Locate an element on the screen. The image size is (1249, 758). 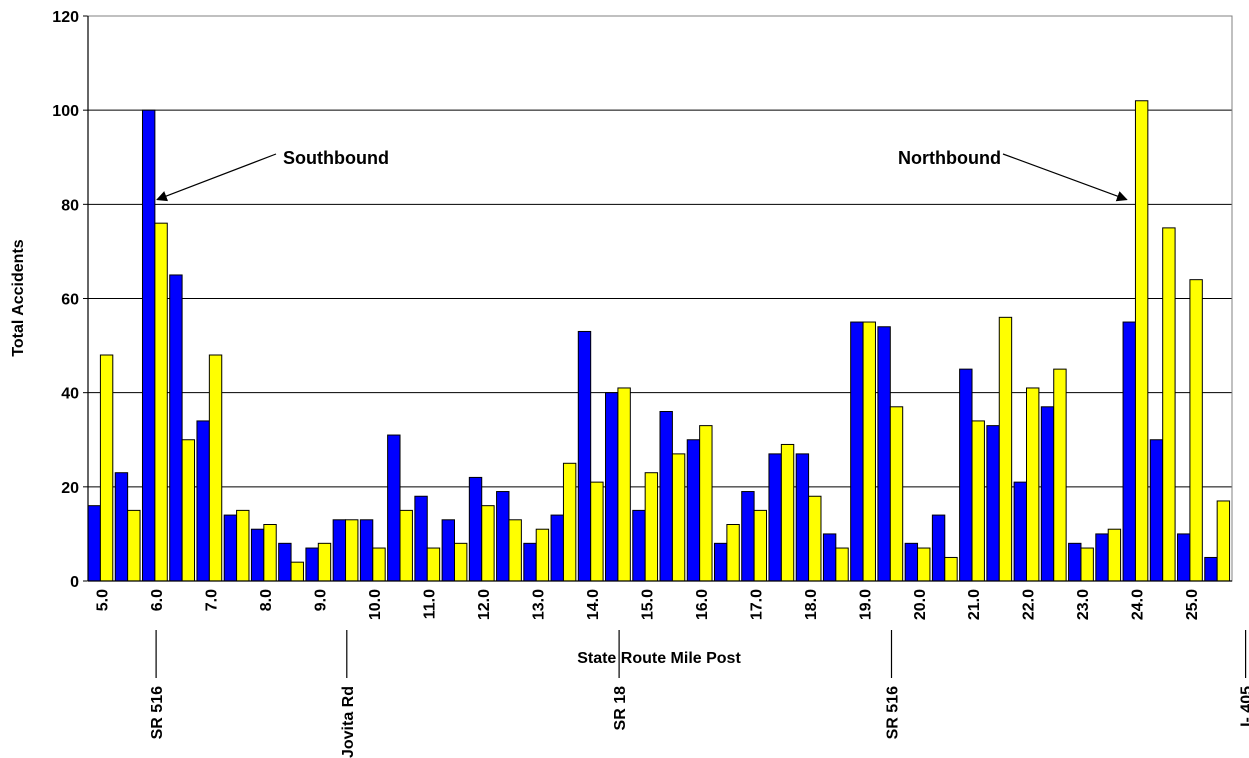
x-tick-label: 24.0 is located at coordinates (1138, 604).